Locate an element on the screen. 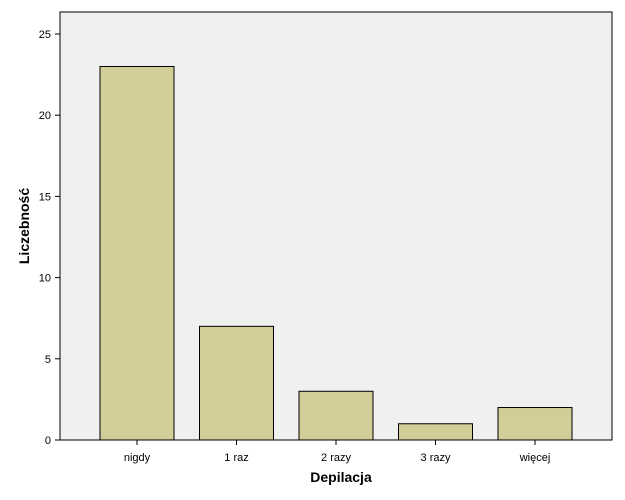 This screenshot has width=625, height=500. y-axis-ticks: 0 5 10 15 20 25 is located at coordinates (49, 238).